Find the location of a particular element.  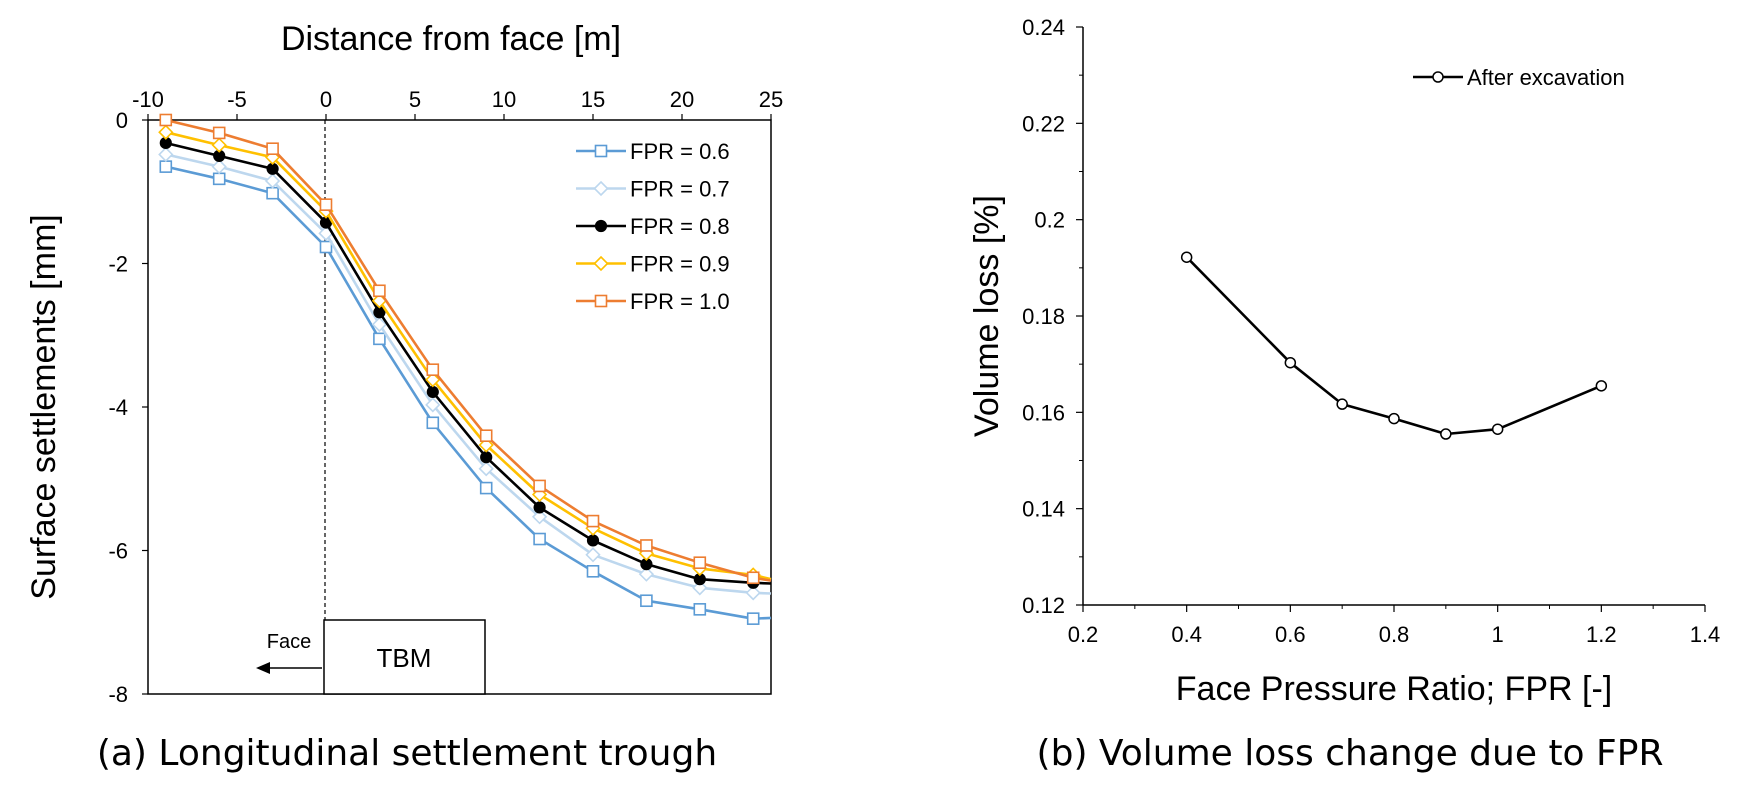

face-arrow-head is located at coordinates (263, 668).